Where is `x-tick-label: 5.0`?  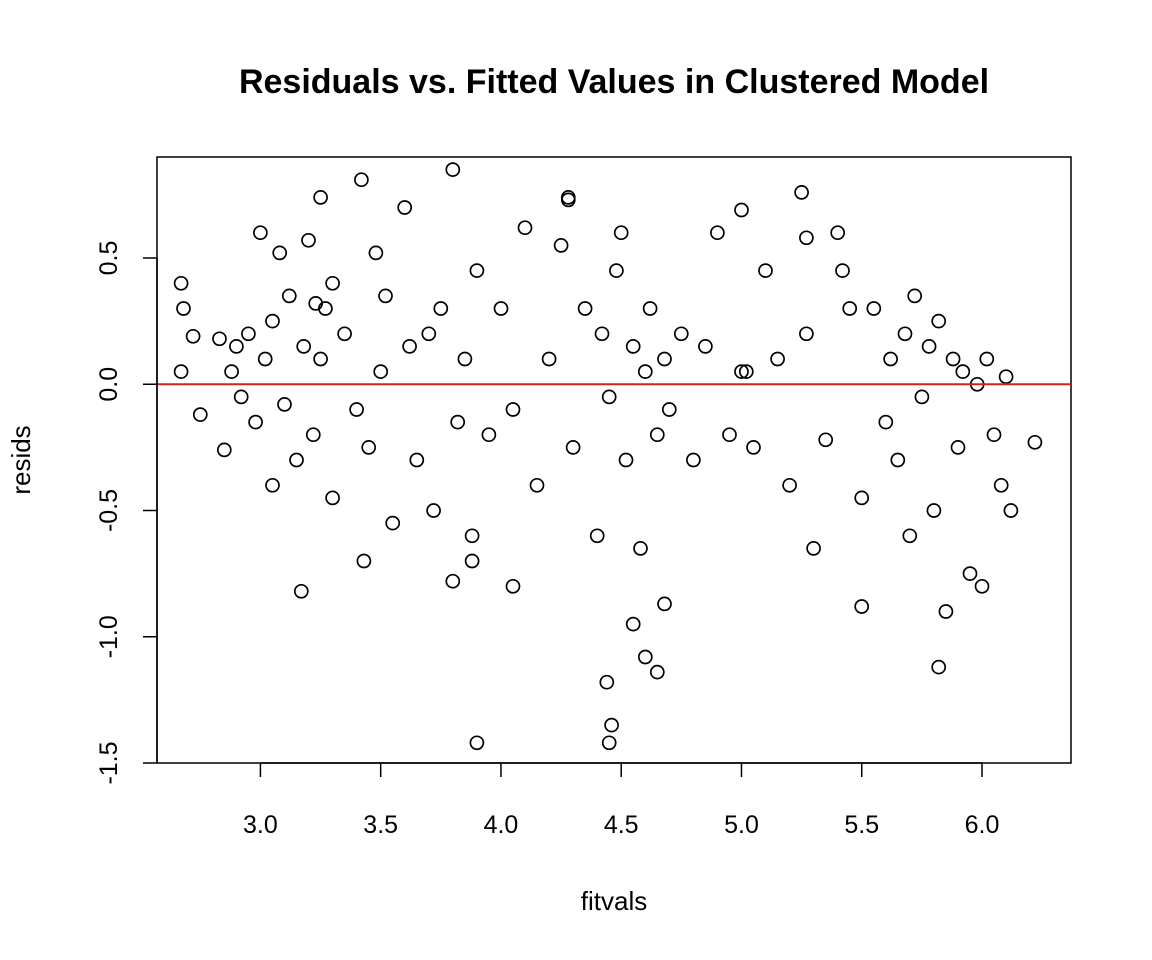
x-tick-label: 5.0 is located at coordinates (741, 825).